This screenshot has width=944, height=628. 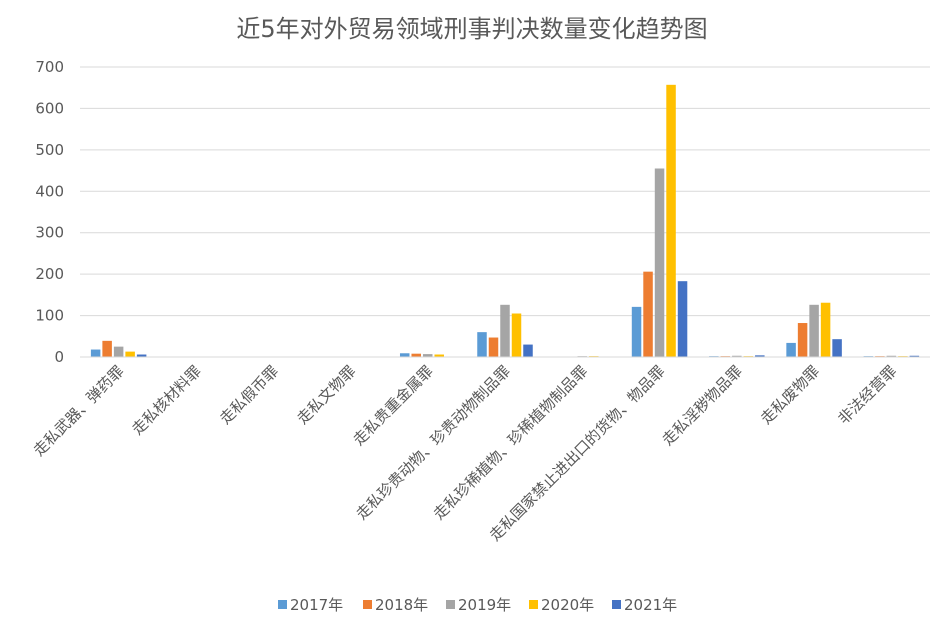 I want to click on category-label: 走私废物罪, so click(x=790, y=395).